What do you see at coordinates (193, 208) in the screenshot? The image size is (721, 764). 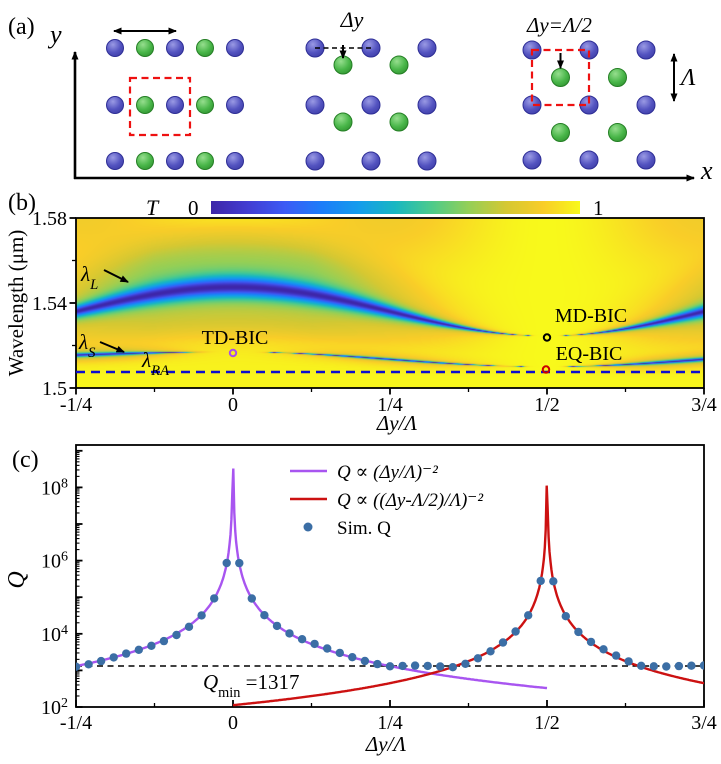 I see `colorbar-min-label: 0` at bounding box center [193, 208].